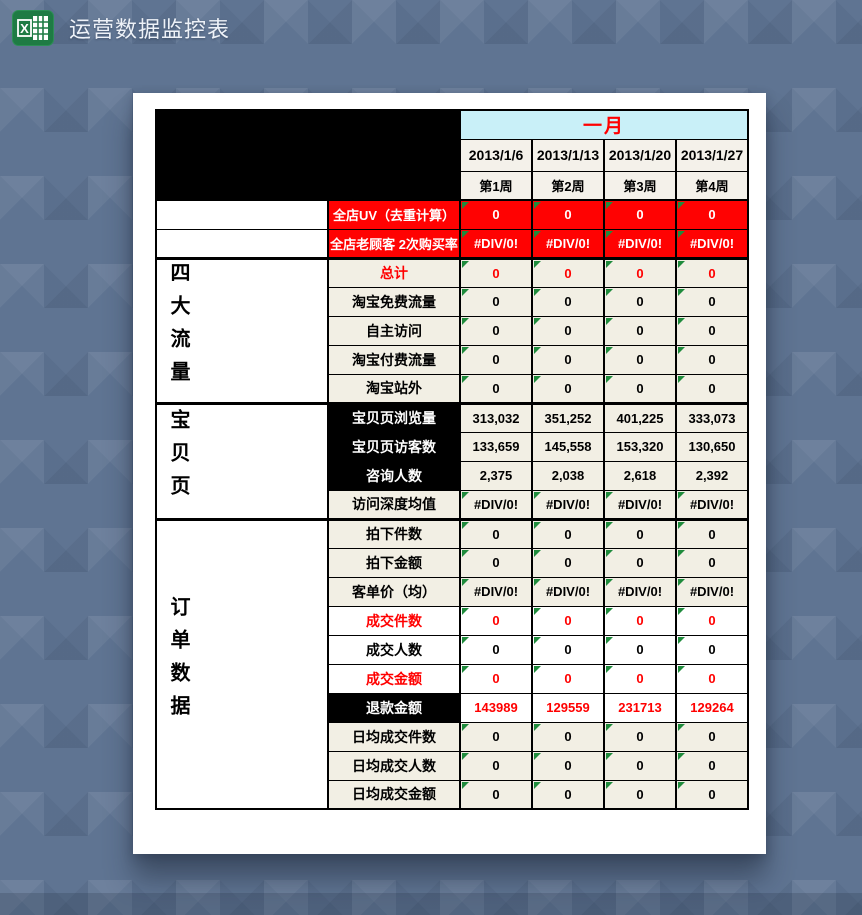  What do you see at coordinates (712, 155) in the screenshot?
I see `date-header-cell: 2013/1/27` at bounding box center [712, 155].